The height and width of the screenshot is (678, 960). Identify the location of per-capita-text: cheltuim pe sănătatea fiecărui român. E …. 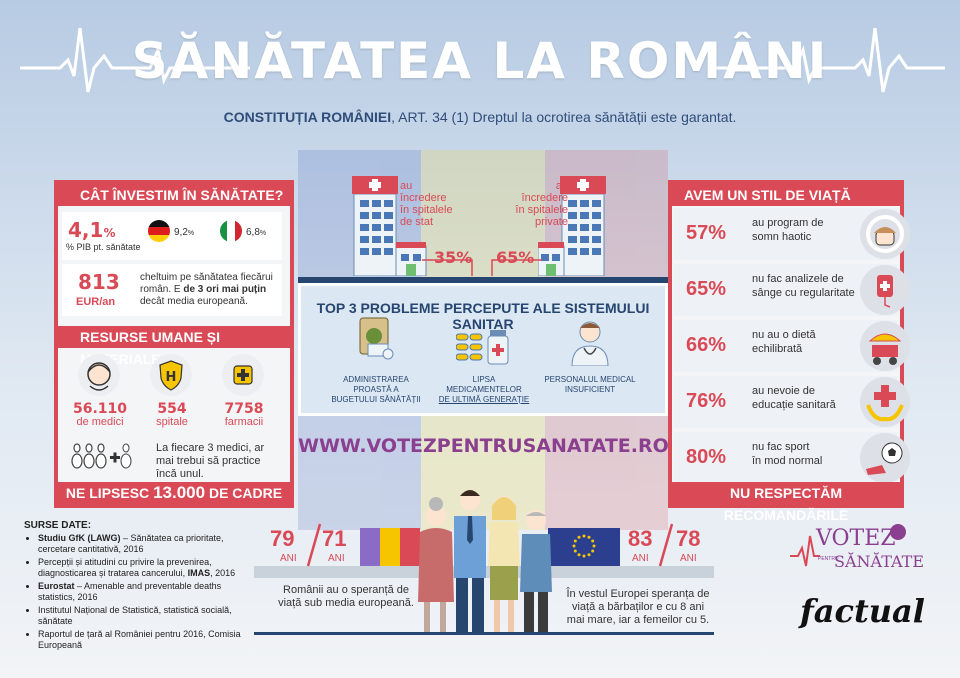
(206, 289).